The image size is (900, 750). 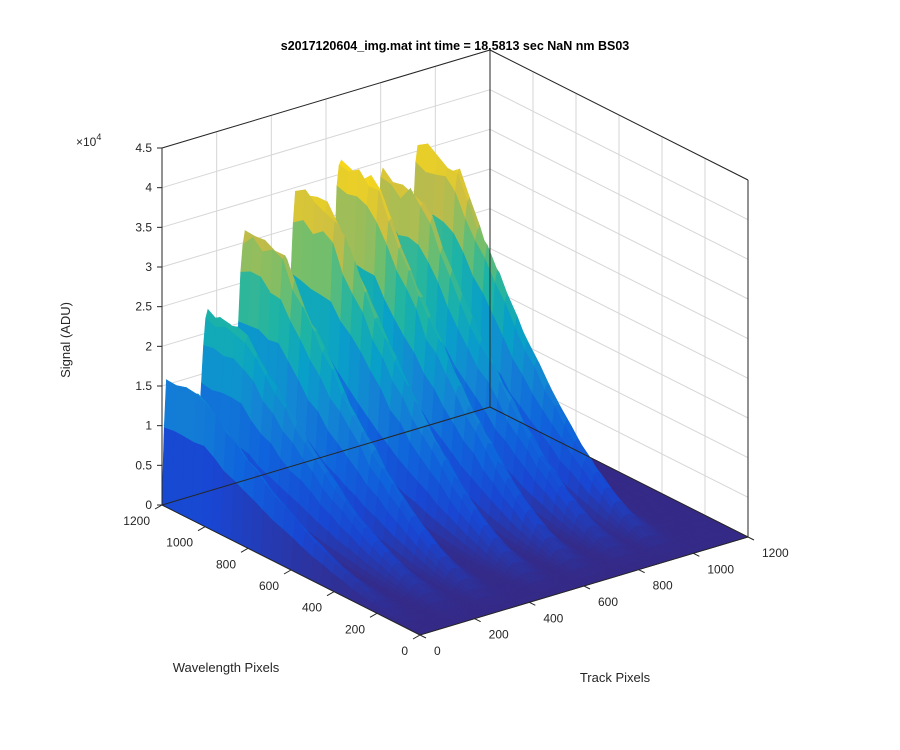 What do you see at coordinates (269, 586) in the screenshot?
I see `y-tick-label: 600` at bounding box center [269, 586].